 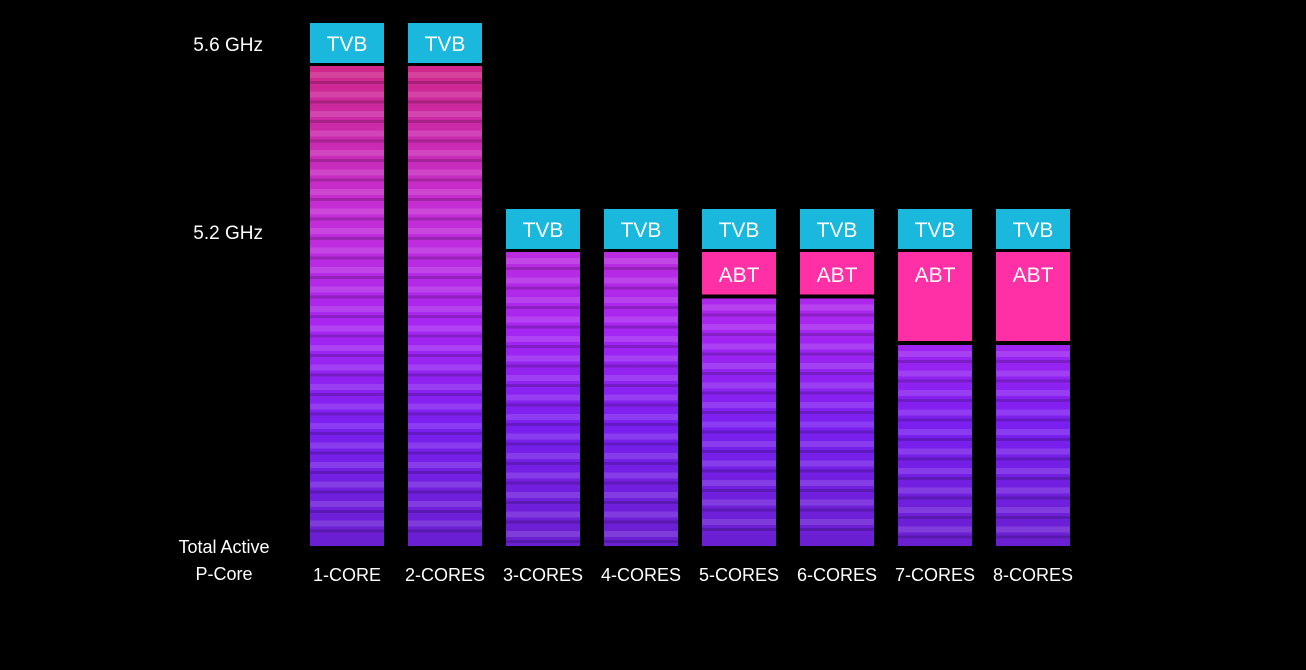 I want to click on bar-stripes-8-cores, so click(x=1033, y=445).